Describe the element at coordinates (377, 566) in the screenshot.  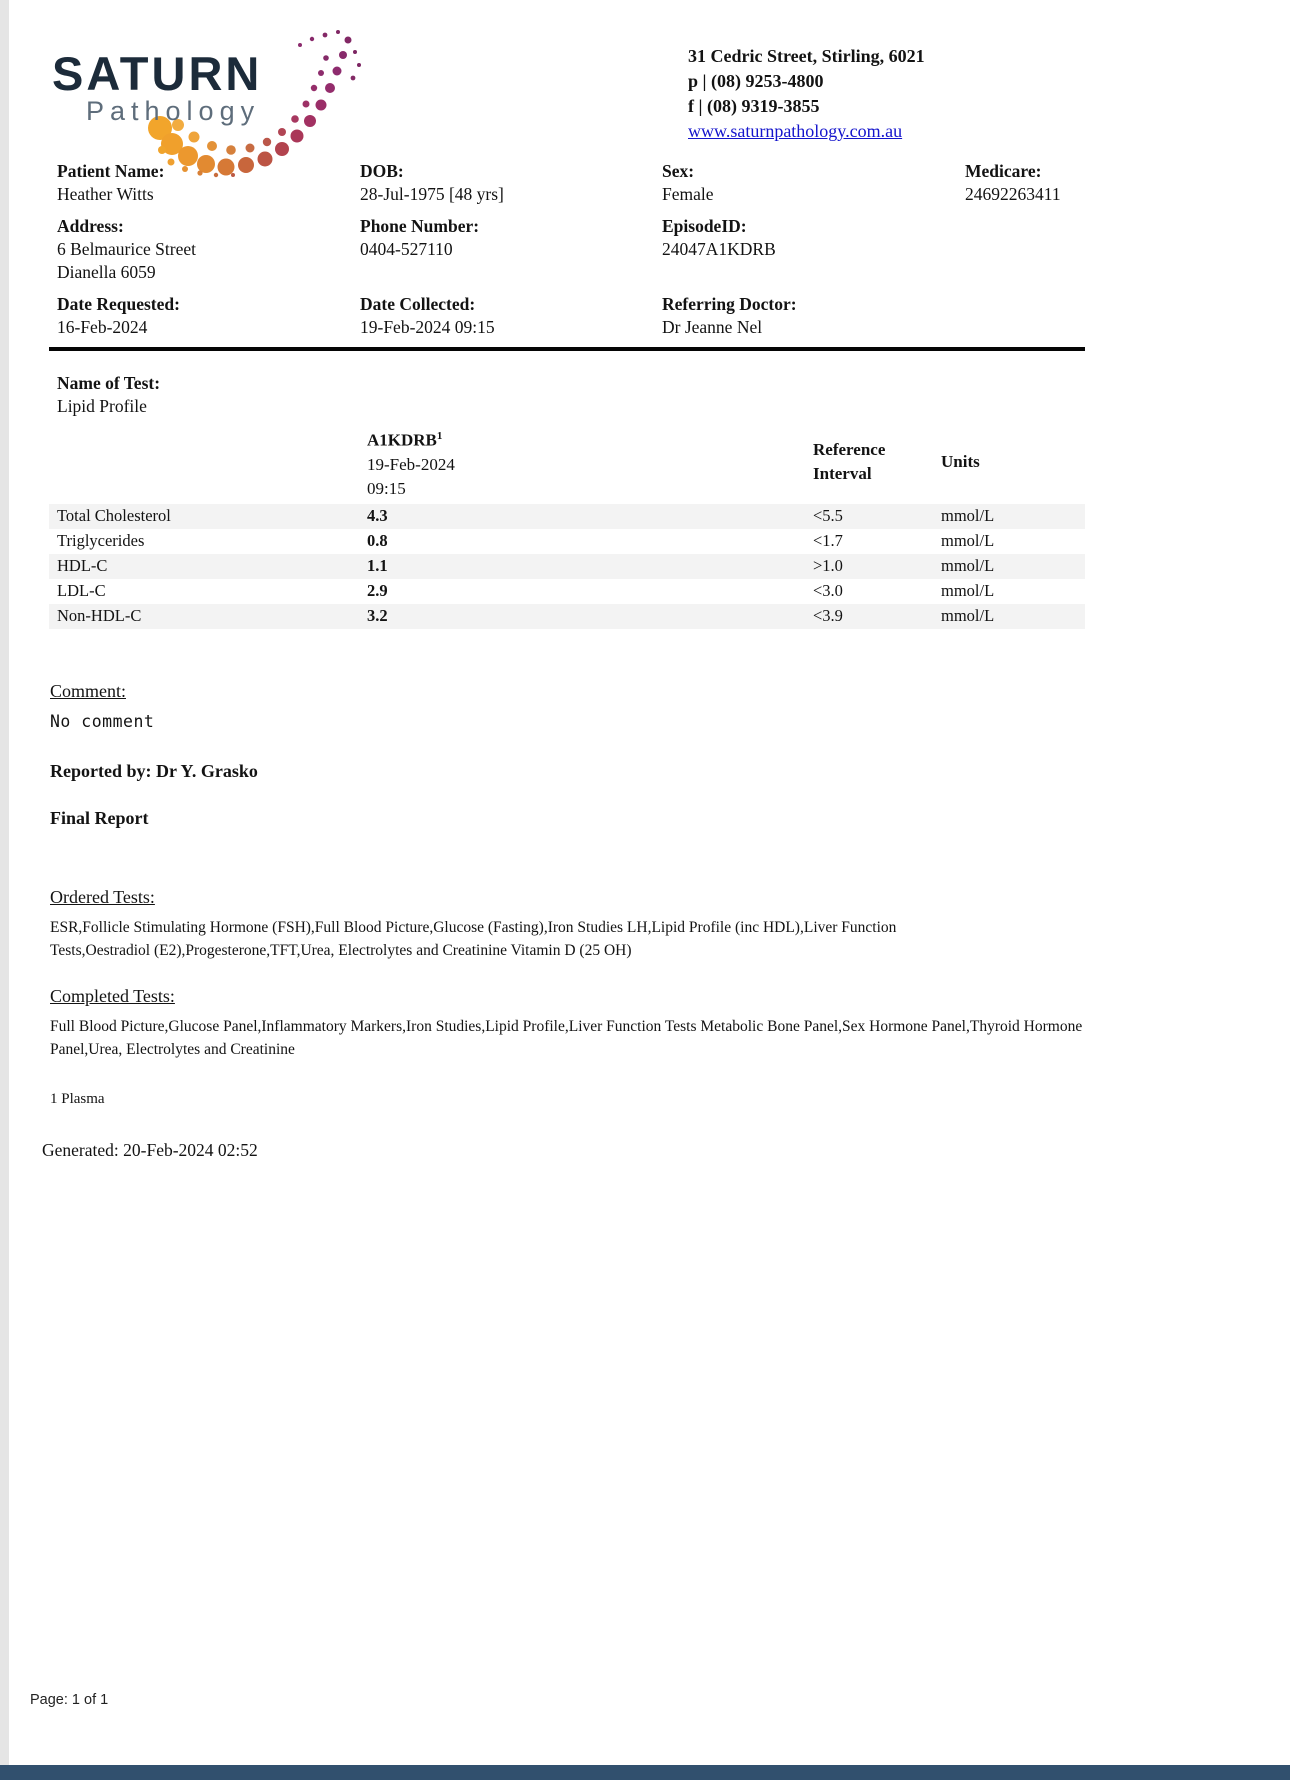
I see `test-row-result: 1.1` at that location.